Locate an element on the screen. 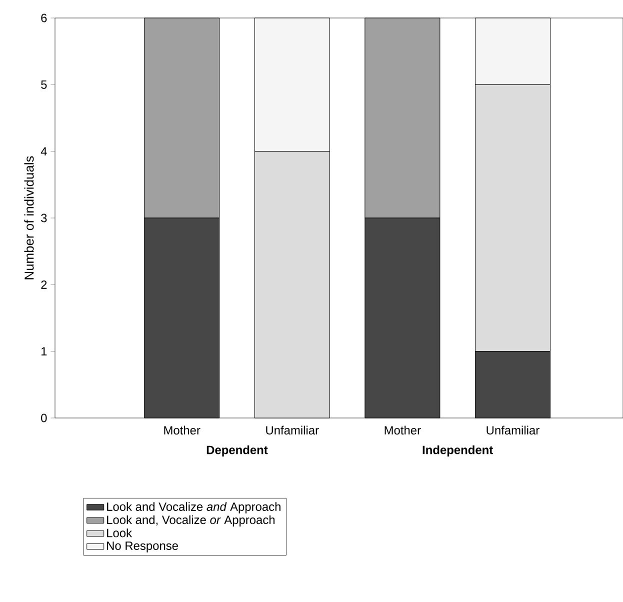  y-axis-title: Number of individuals is located at coordinates (29, 218).